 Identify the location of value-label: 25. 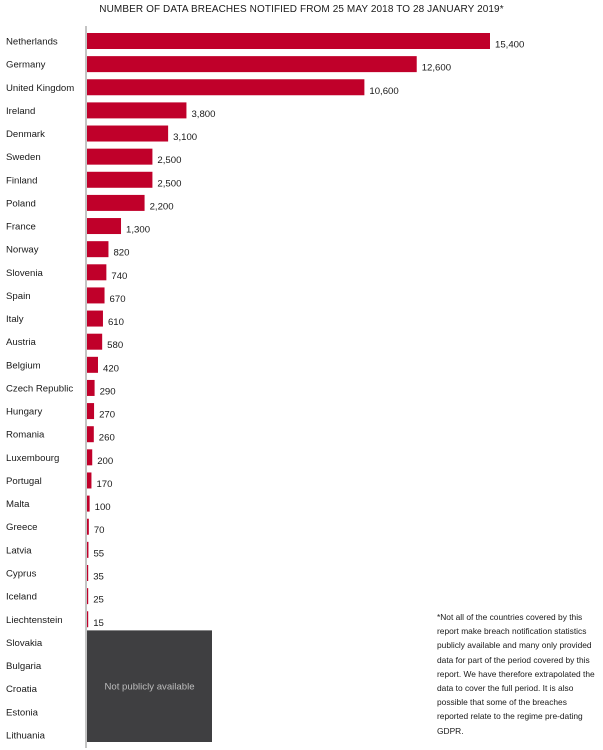
(98, 600).